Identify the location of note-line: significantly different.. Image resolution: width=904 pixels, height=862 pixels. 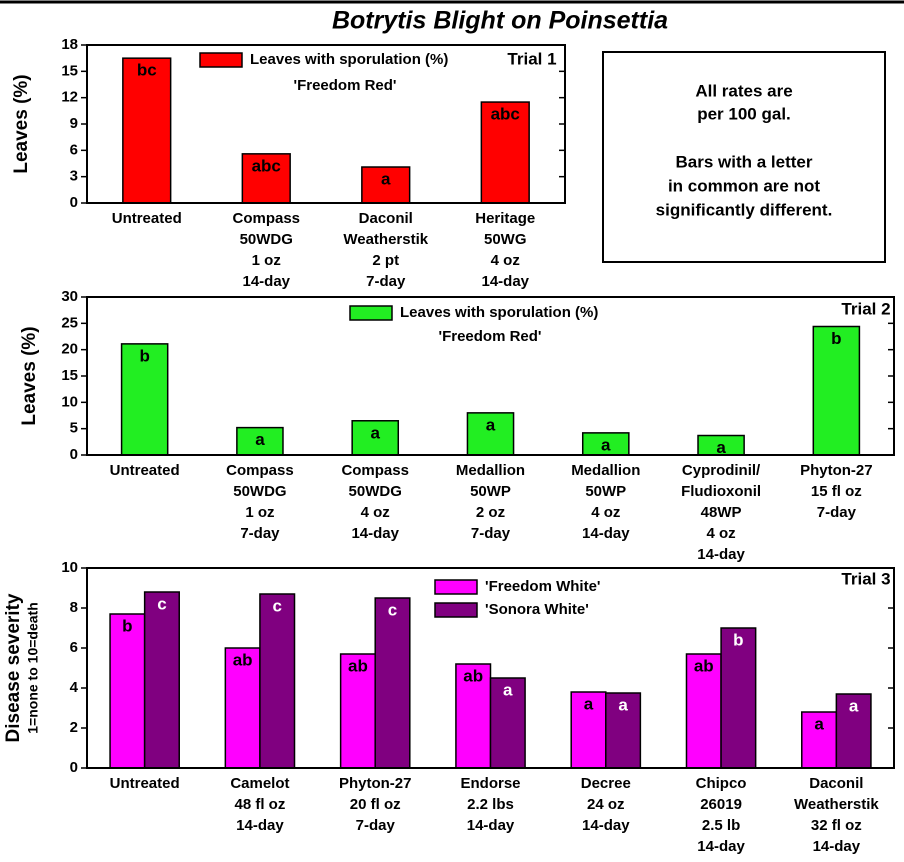
(744, 209).